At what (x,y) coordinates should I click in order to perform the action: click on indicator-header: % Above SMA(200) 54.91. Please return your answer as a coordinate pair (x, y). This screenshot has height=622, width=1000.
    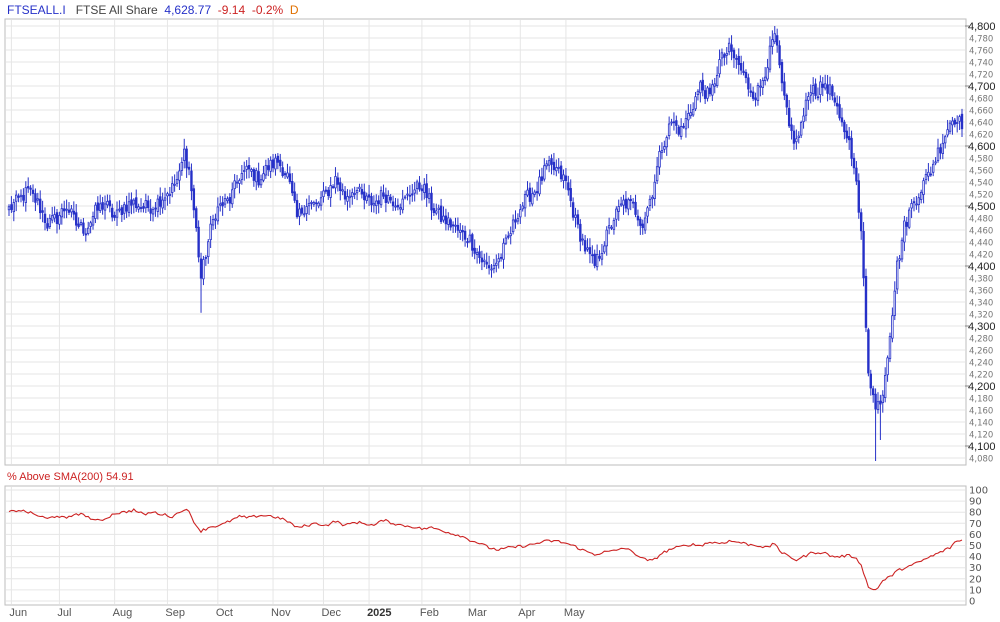
    Looking at the image, I should click on (70, 477).